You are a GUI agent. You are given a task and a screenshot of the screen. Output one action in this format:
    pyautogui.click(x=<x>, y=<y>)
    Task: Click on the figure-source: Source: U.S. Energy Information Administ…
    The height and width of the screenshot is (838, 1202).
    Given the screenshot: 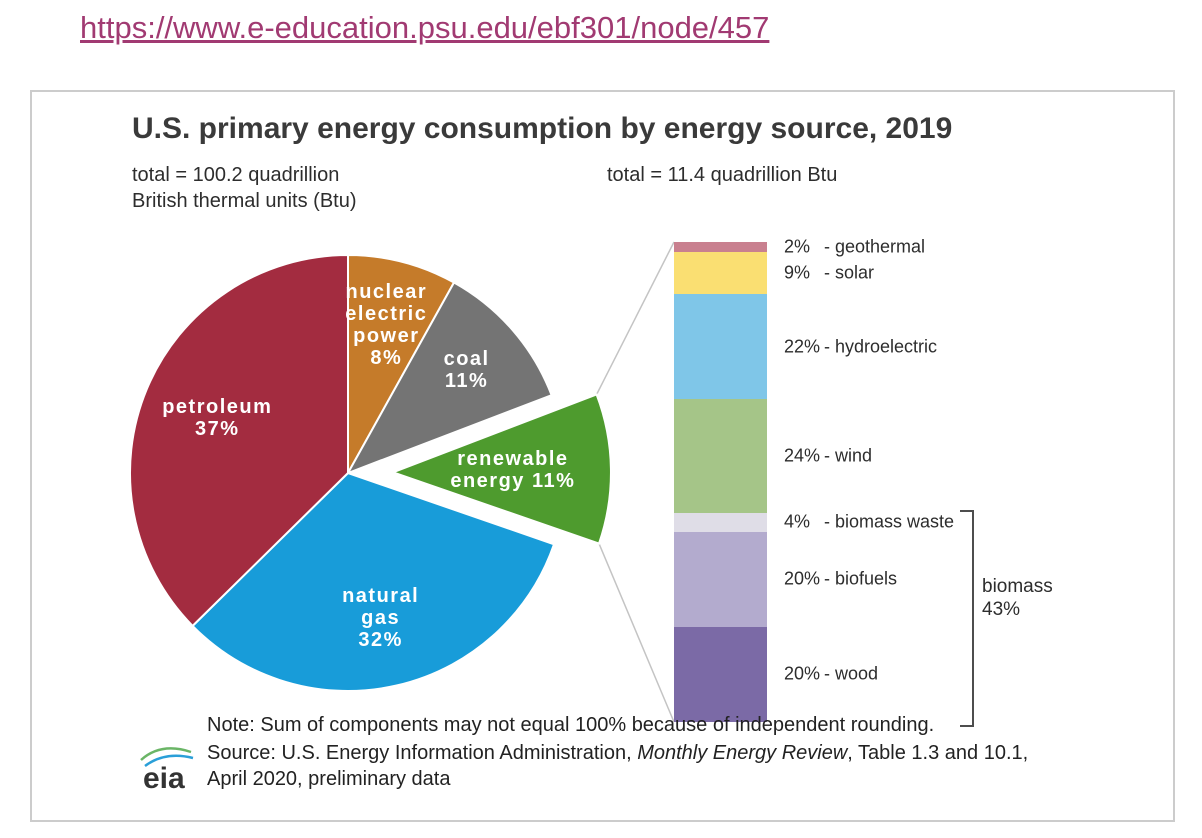 What is the action you would take?
    pyautogui.click(x=617, y=766)
    